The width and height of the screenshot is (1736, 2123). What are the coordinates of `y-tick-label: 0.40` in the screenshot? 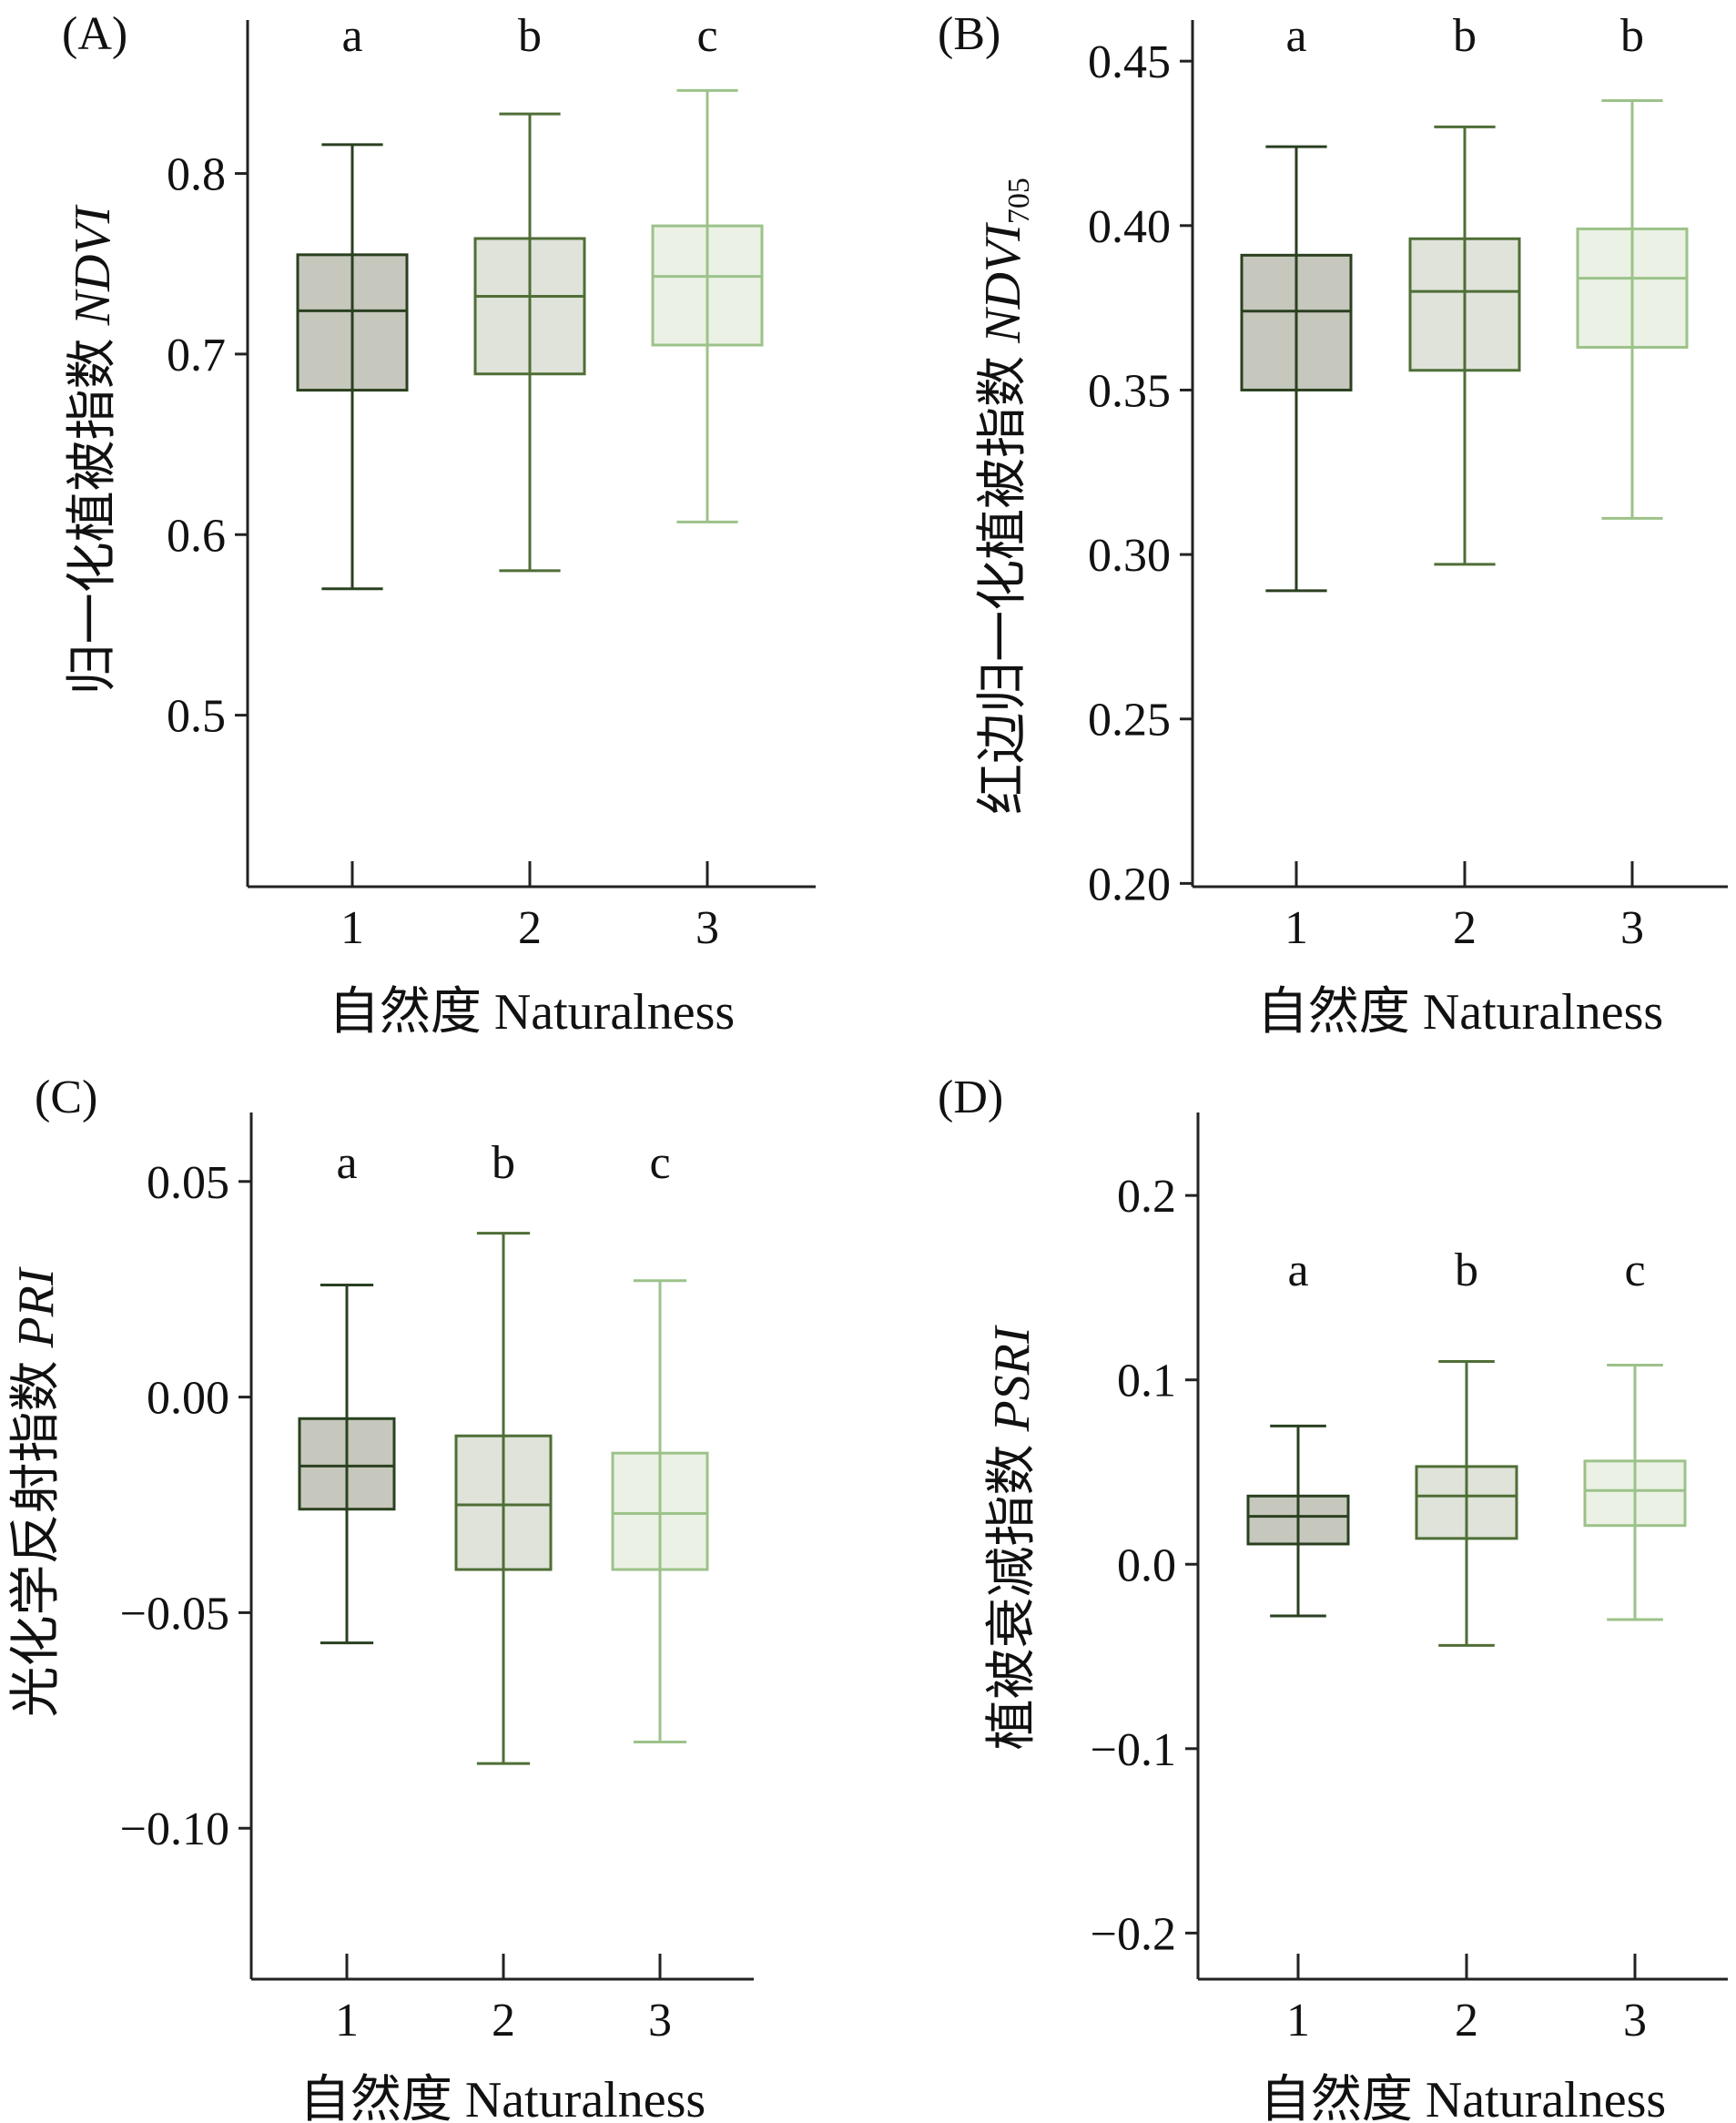 It's located at (1130, 227).